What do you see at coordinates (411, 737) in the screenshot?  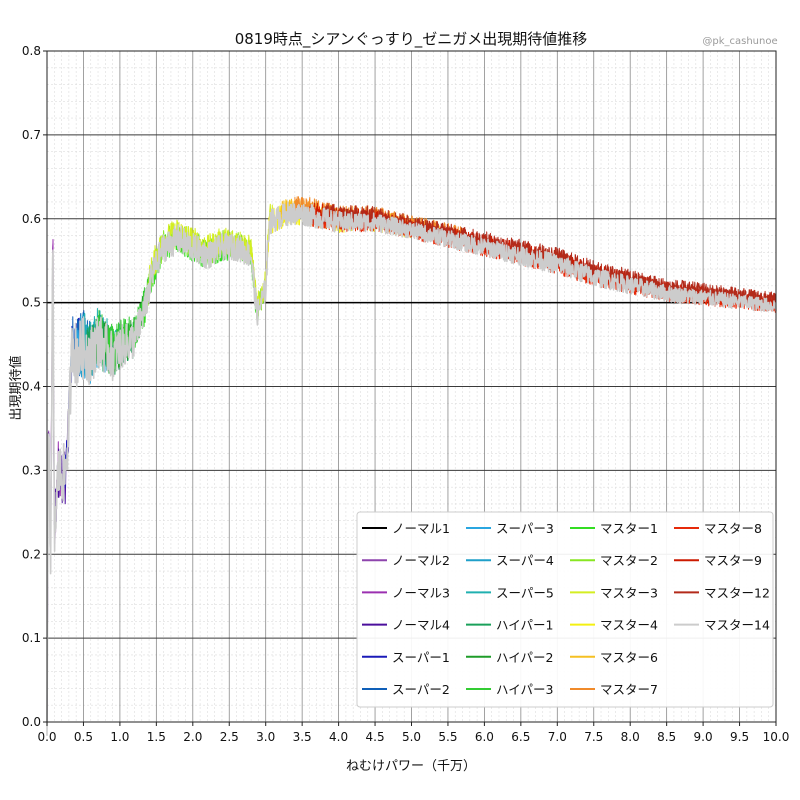 I see `x-tick-label: 5.0` at bounding box center [411, 737].